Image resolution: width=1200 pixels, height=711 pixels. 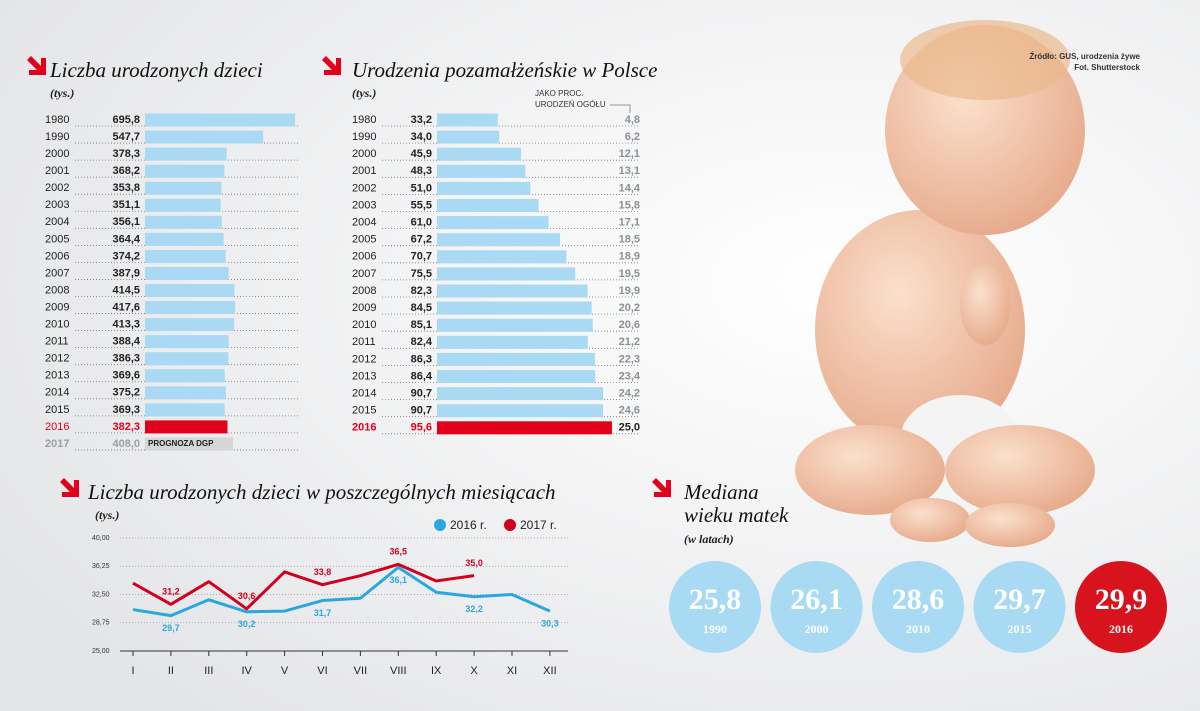 I want to click on percent-label: 20,2, so click(x=629, y=308).